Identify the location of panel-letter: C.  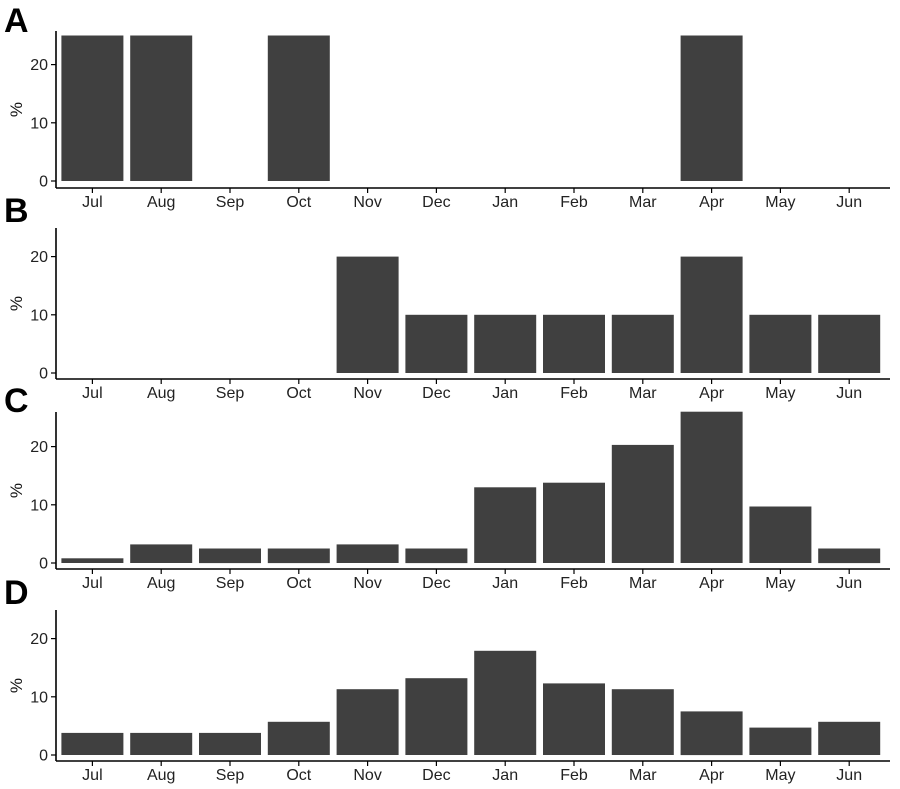
(16, 401).